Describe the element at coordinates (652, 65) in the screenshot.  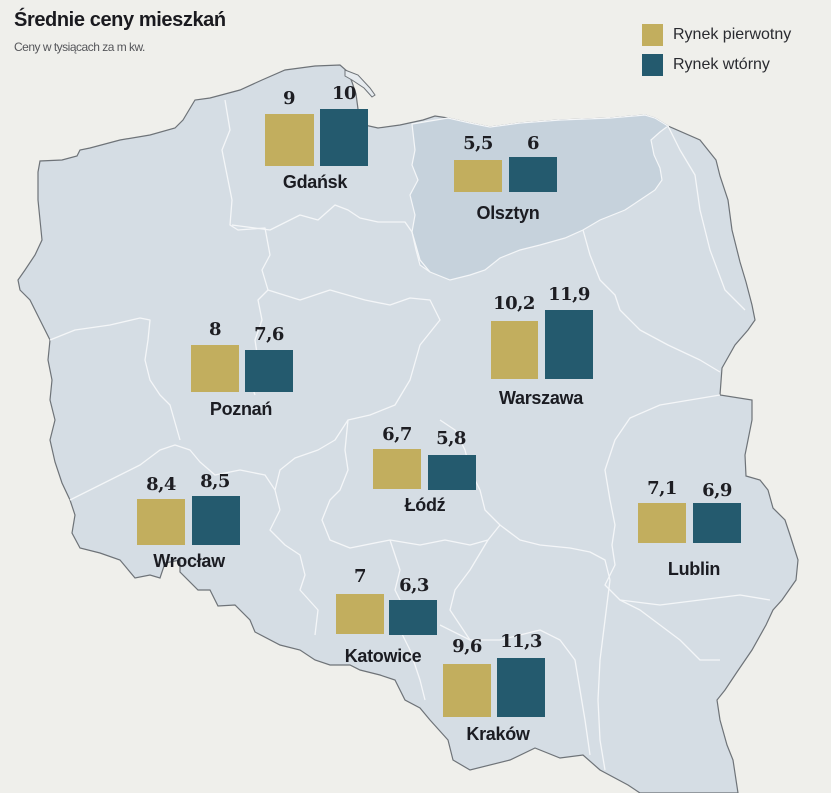
I see `legend-swatch-secondary` at that location.